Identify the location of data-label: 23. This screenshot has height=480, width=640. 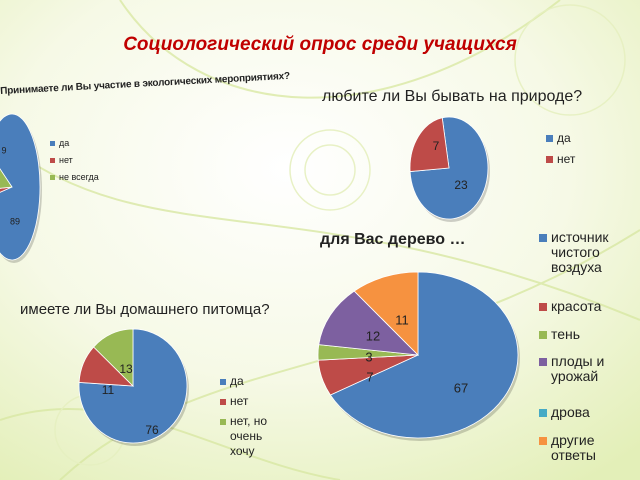
(461, 185).